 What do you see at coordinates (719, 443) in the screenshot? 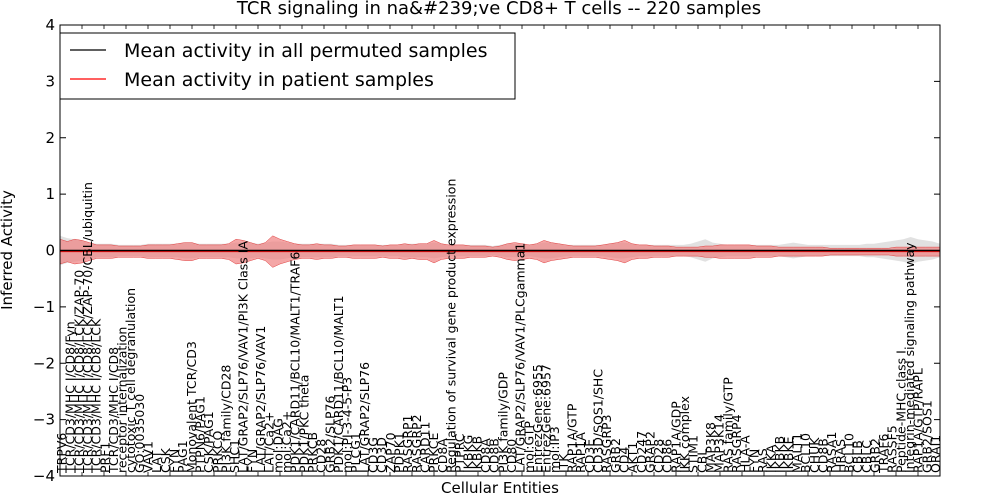
I see `entity-label: MAP3K14` at bounding box center [719, 443].